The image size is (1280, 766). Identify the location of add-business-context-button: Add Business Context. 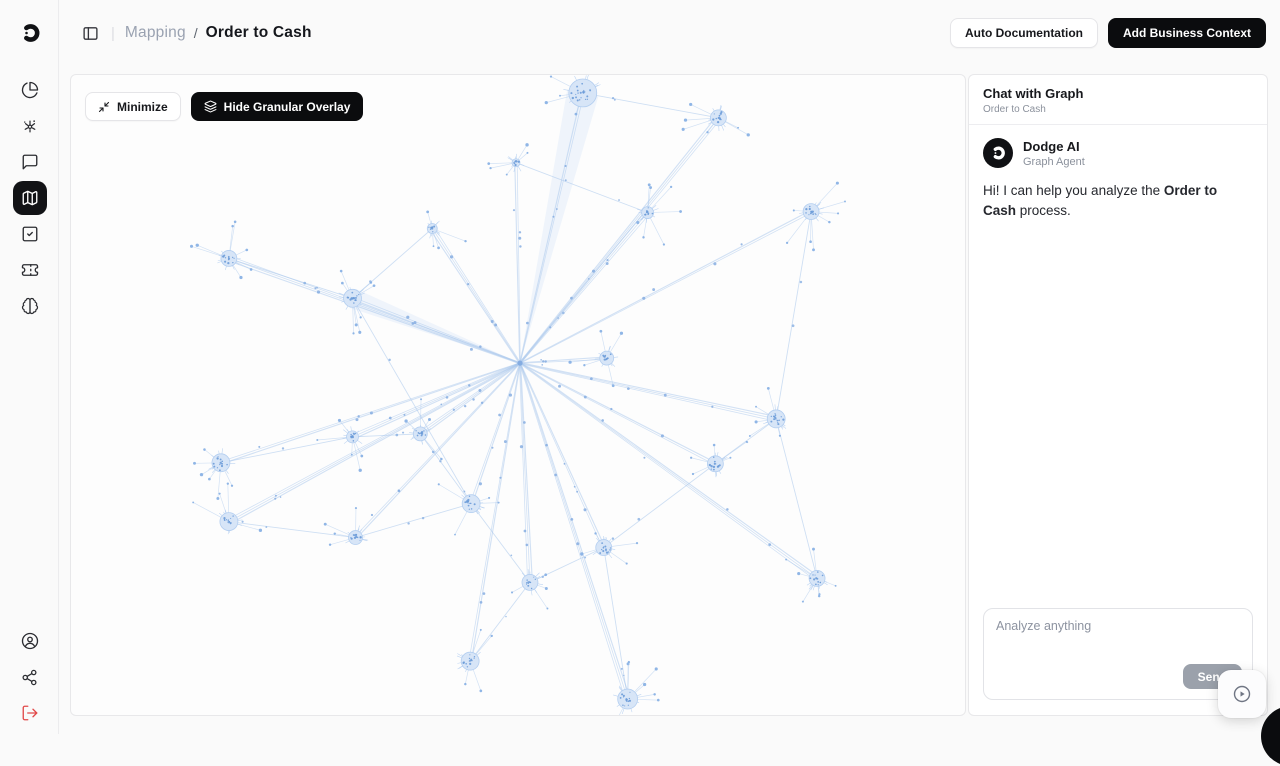
(1187, 33).